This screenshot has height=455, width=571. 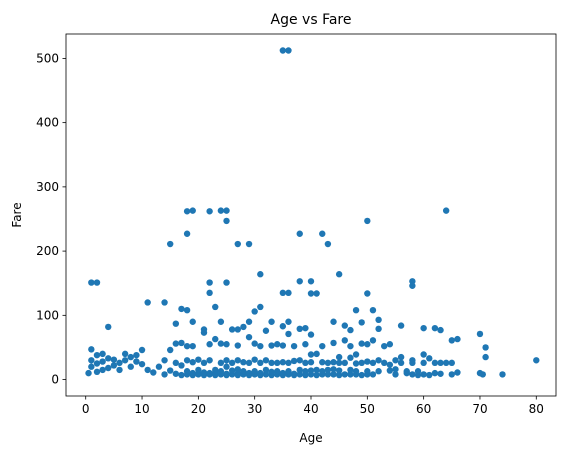 I want to click on x-axis-label: Age, so click(x=310, y=438).